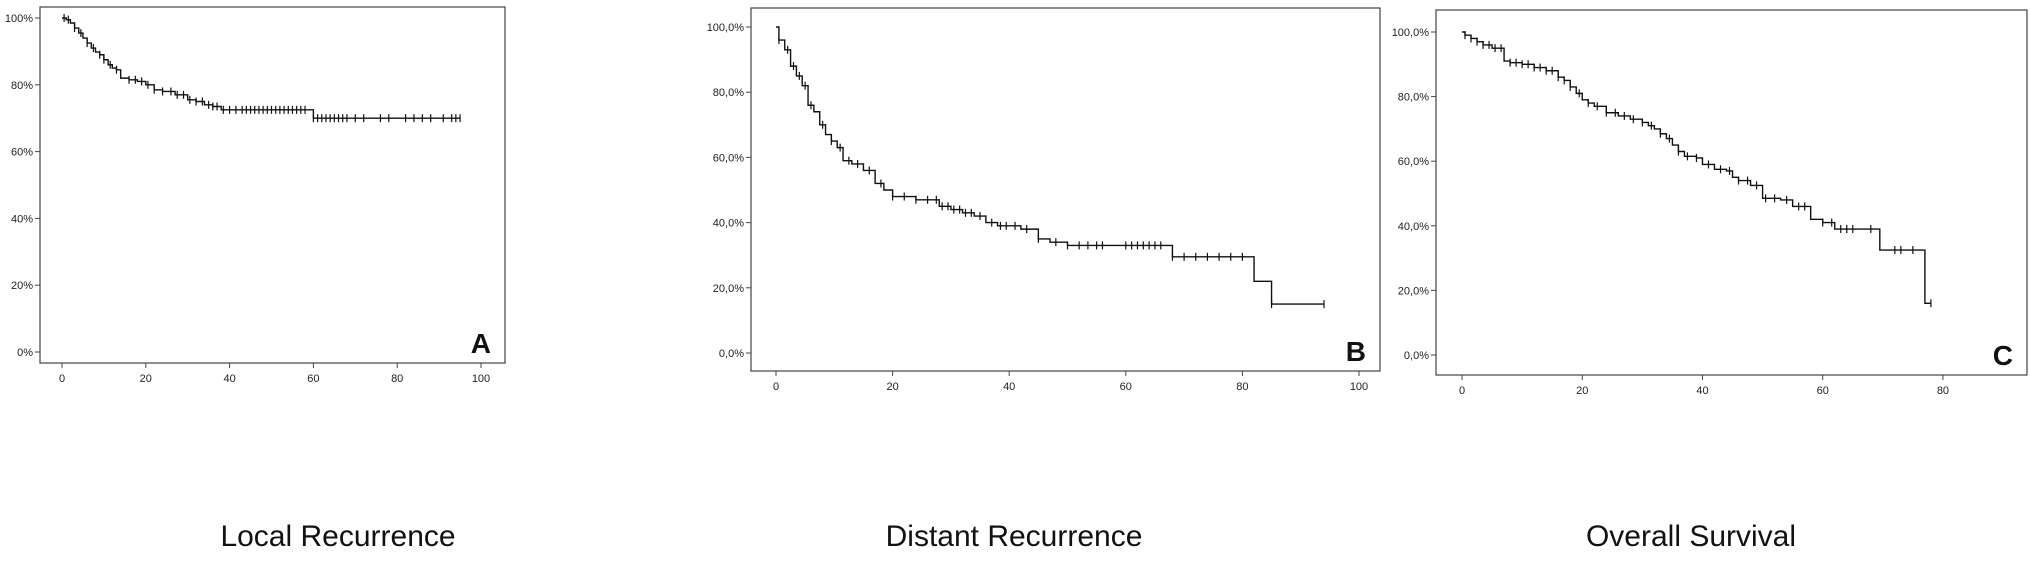 This screenshot has height=564, width=2030. What do you see at coordinates (1356, 351) in the screenshot?
I see `panel-letter: B` at bounding box center [1356, 351].